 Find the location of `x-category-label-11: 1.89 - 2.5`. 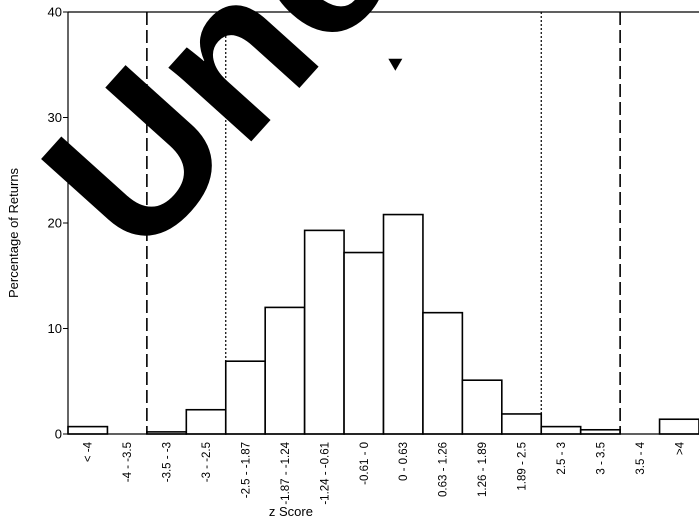

x-category-label-11: 1.89 - 2.5 is located at coordinates (523, 466).